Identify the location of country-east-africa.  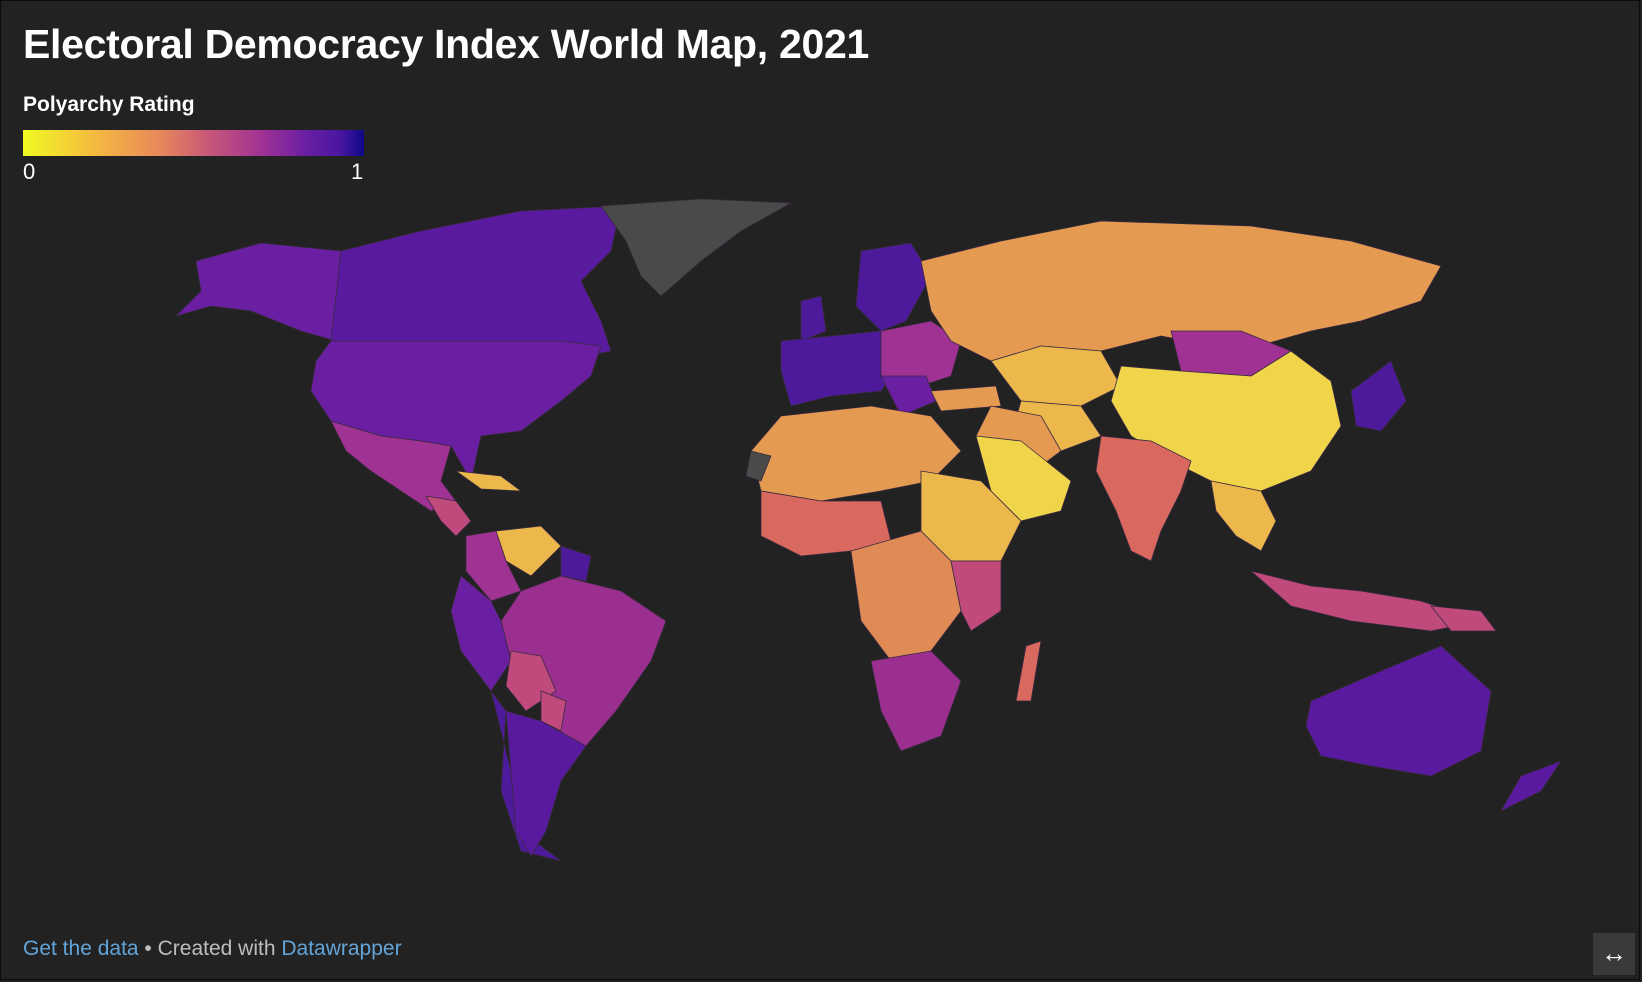
(976, 596).